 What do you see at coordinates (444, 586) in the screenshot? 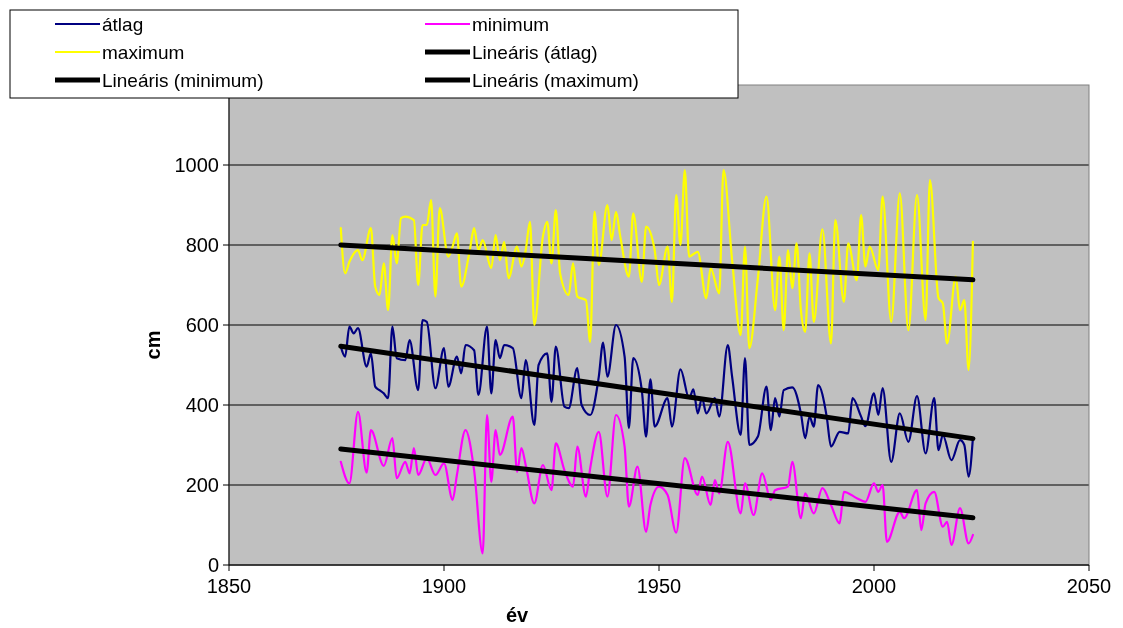
I see `x-tick-label: 1900` at bounding box center [444, 586].